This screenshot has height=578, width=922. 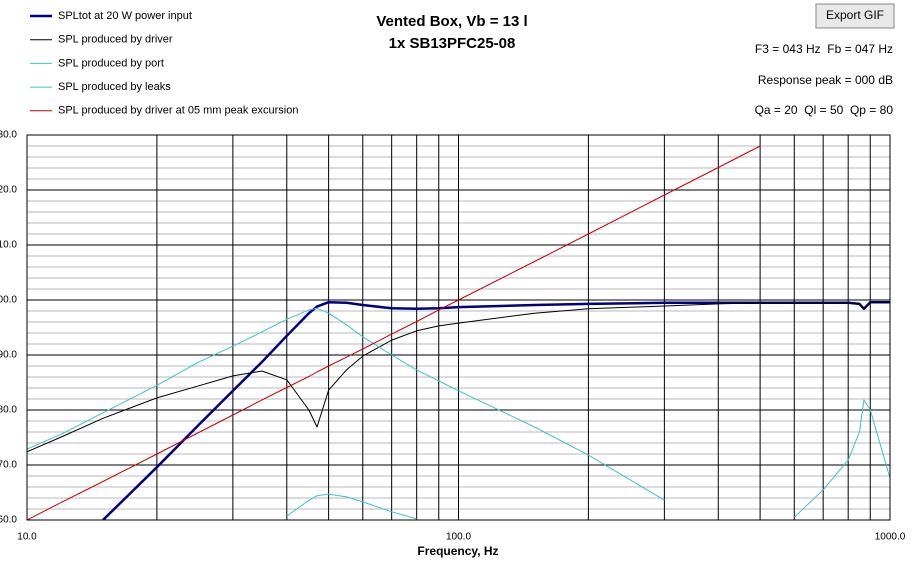 I want to click on series-line, so click(x=588, y=459).